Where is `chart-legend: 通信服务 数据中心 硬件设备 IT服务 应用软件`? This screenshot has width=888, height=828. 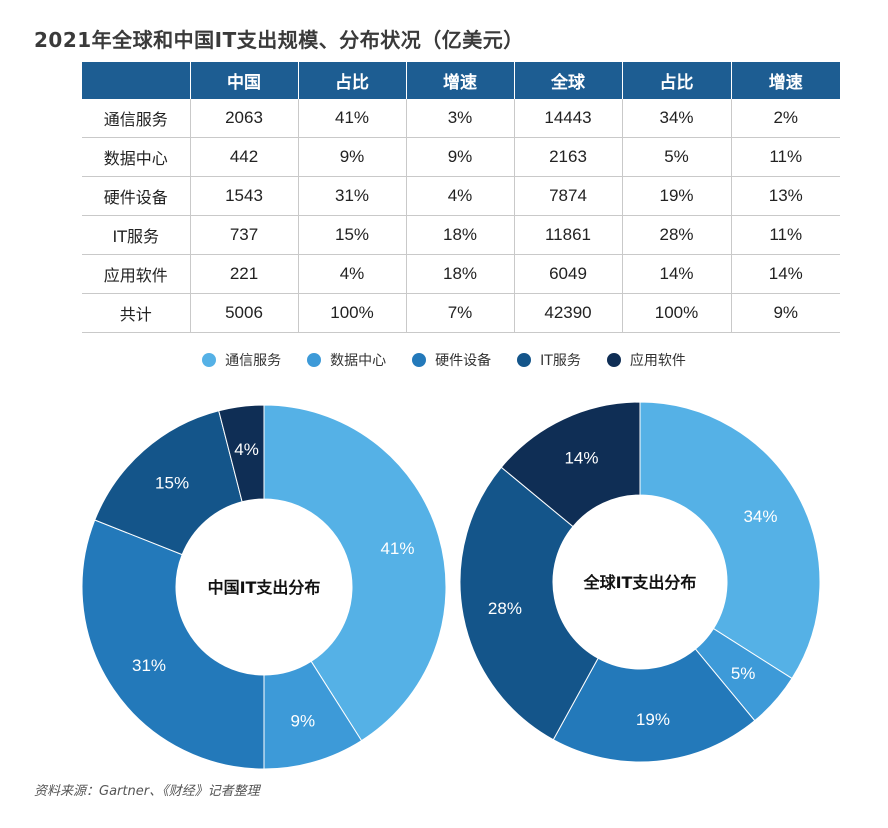 chart-legend: 通信服务 数据中心 硬件设备 IT服务 应用软件 is located at coordinates (444, 360).